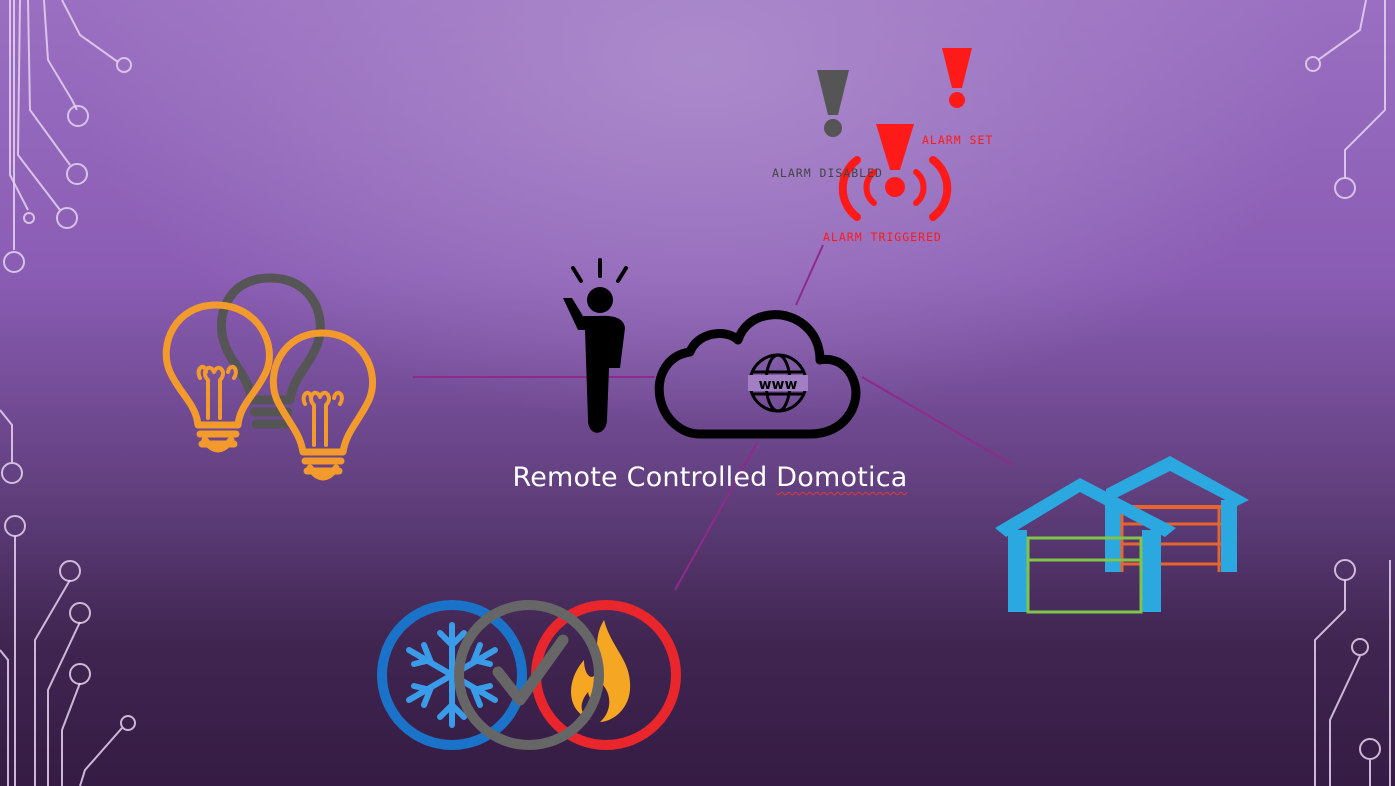 This screenshot has height=786, width=1395. I want to click on alarm-disabled-icon, so click(833, 103).